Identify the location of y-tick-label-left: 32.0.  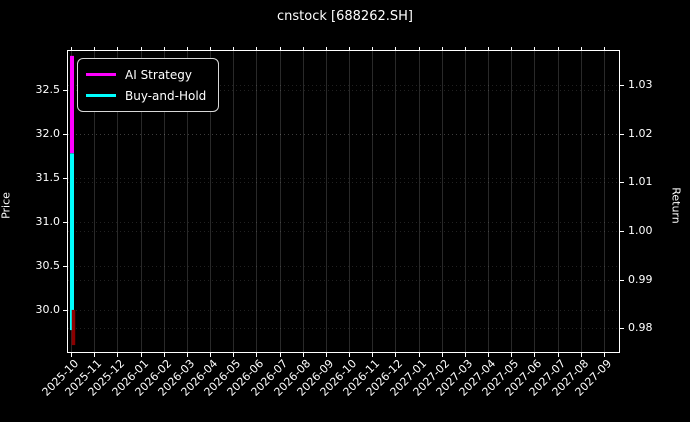
(48, 133).